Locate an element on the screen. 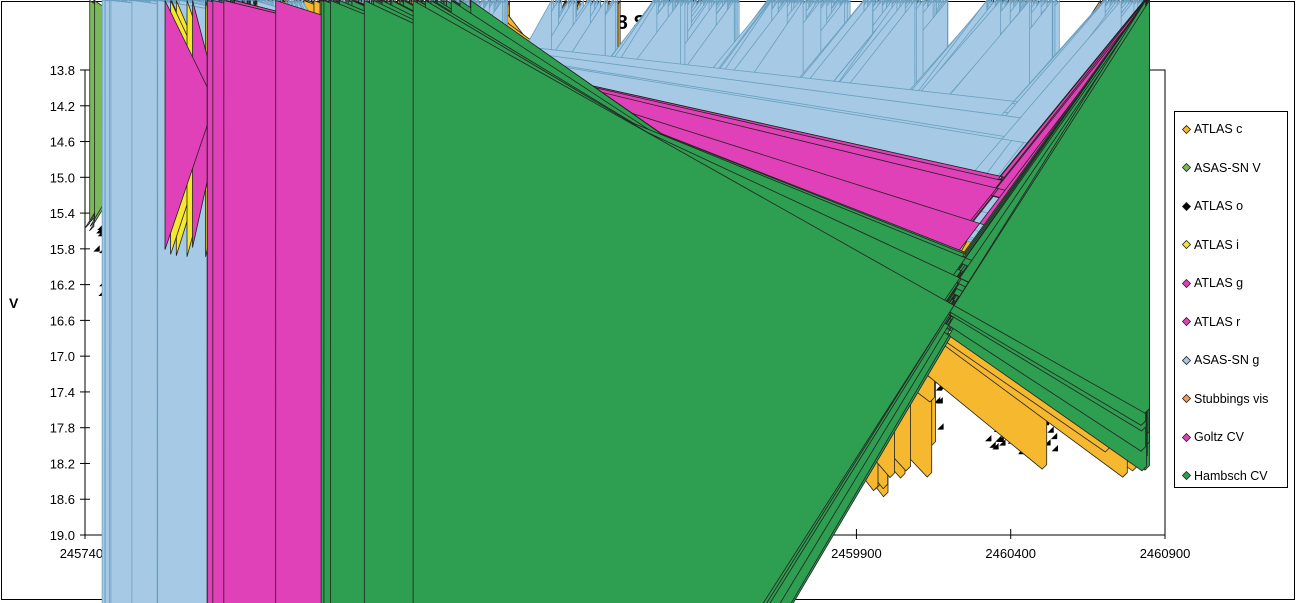  legend-item: ATLAS r is located at coordinates (1210, 322).